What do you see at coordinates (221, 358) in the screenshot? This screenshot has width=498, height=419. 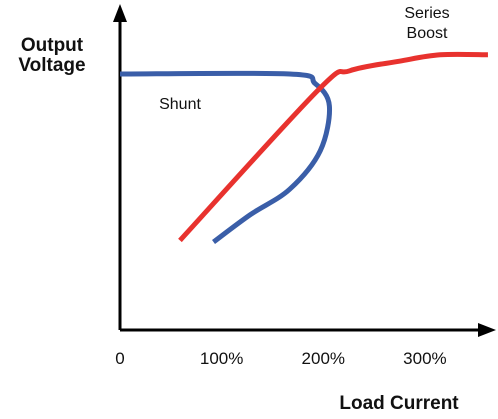 I see `x-tick-label: 100%` at bounding box center [221, 358].